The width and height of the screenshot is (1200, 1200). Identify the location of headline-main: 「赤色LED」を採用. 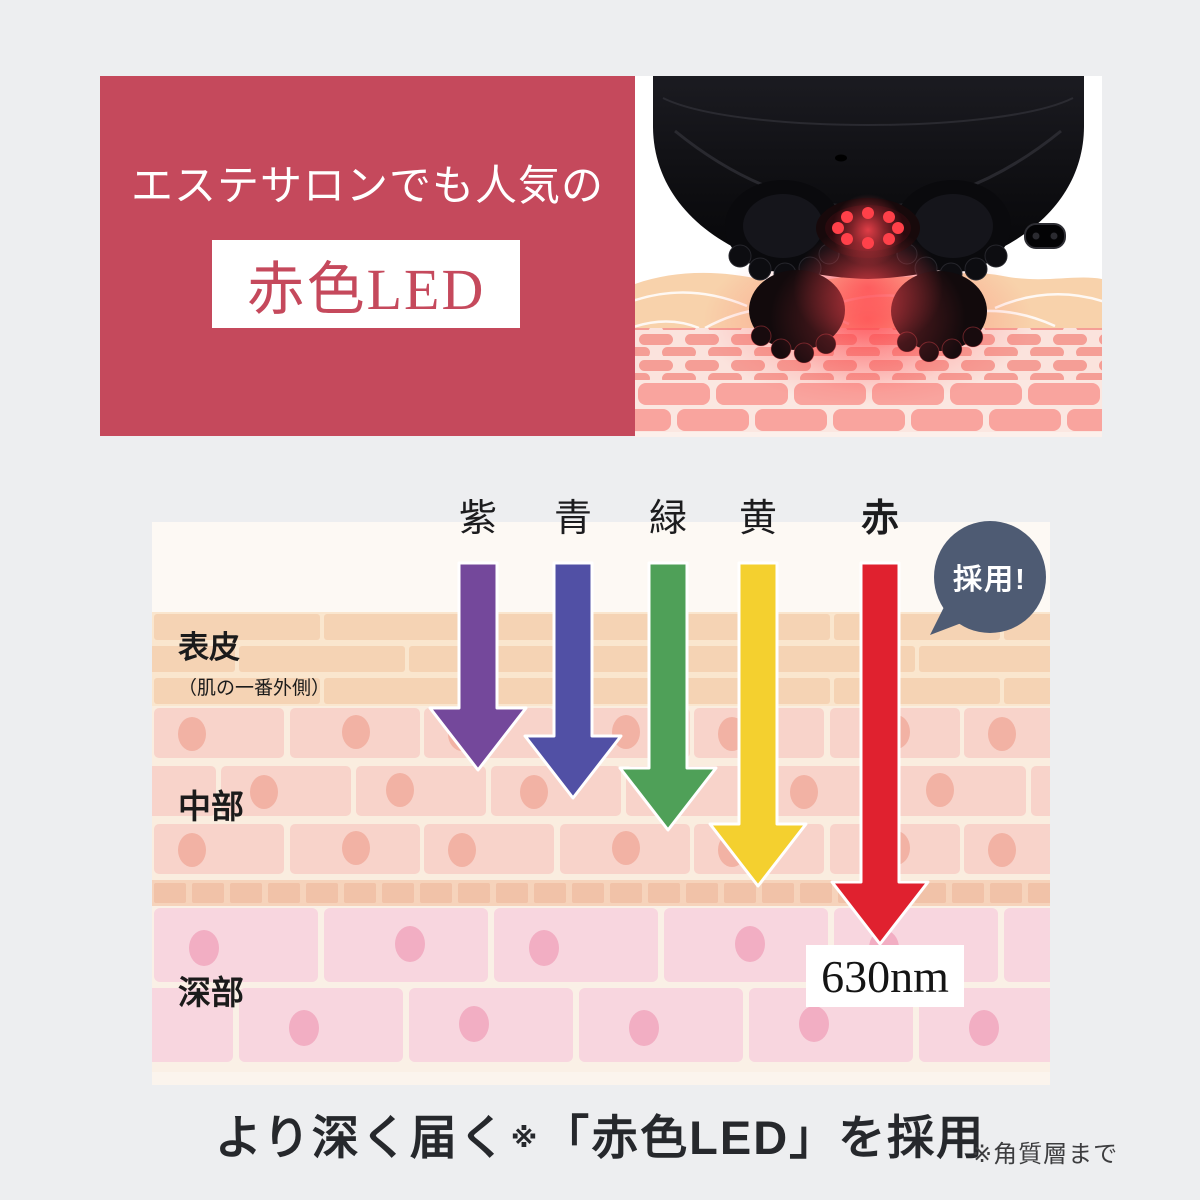
(764, 1137).